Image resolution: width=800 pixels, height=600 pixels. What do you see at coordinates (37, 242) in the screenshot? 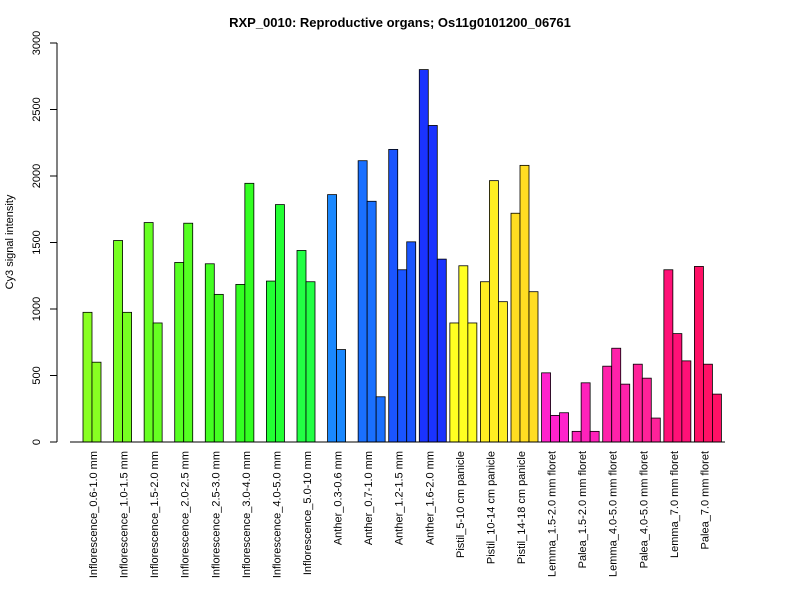
I see `y-tick-label: 1500` at bounding box center [37, 242].